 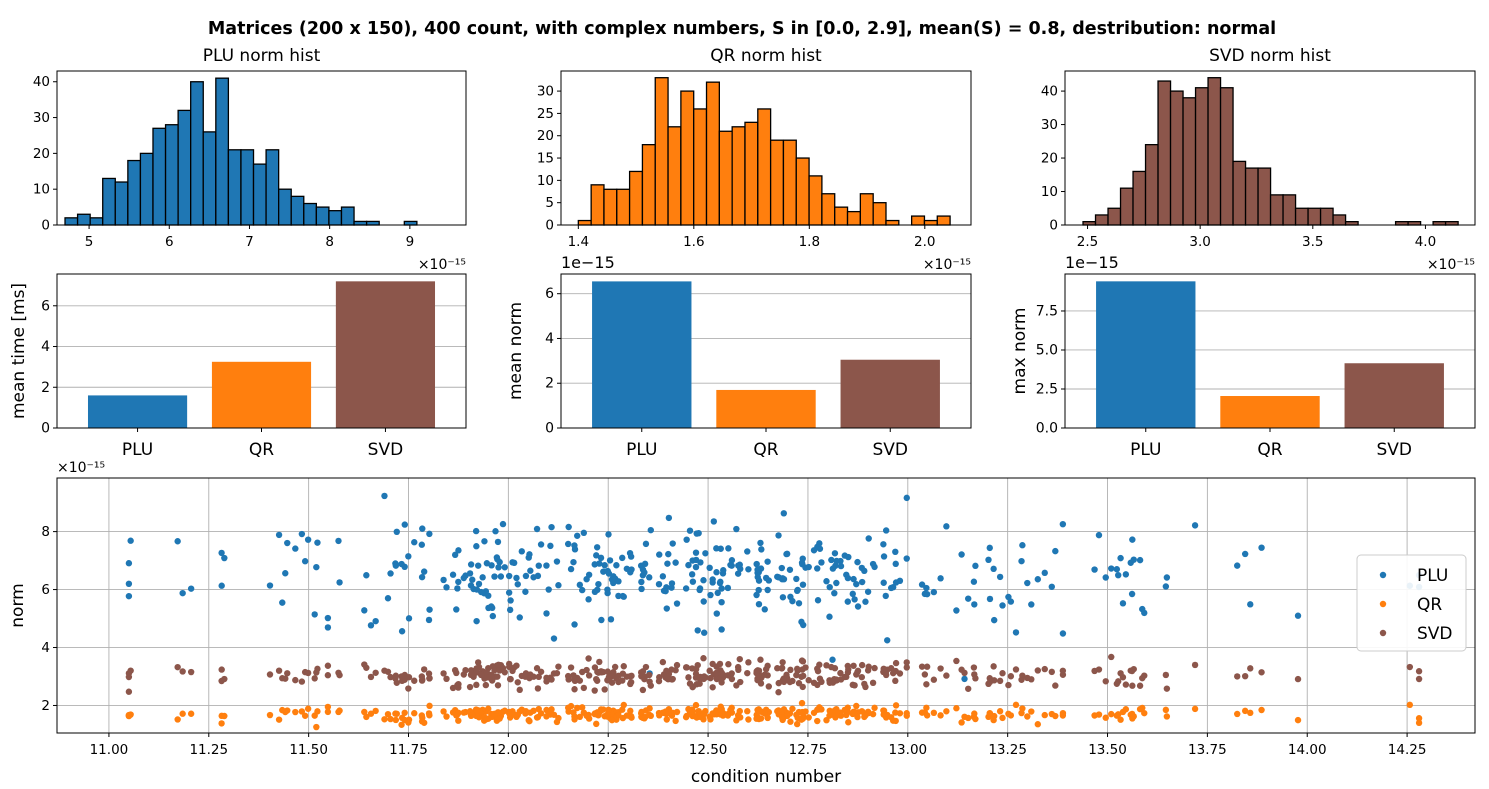 What do you see at coordinates (1394, 450) in the screenshot?
I see `x-tick-label: SVD` at bounding box center [1394, 450].